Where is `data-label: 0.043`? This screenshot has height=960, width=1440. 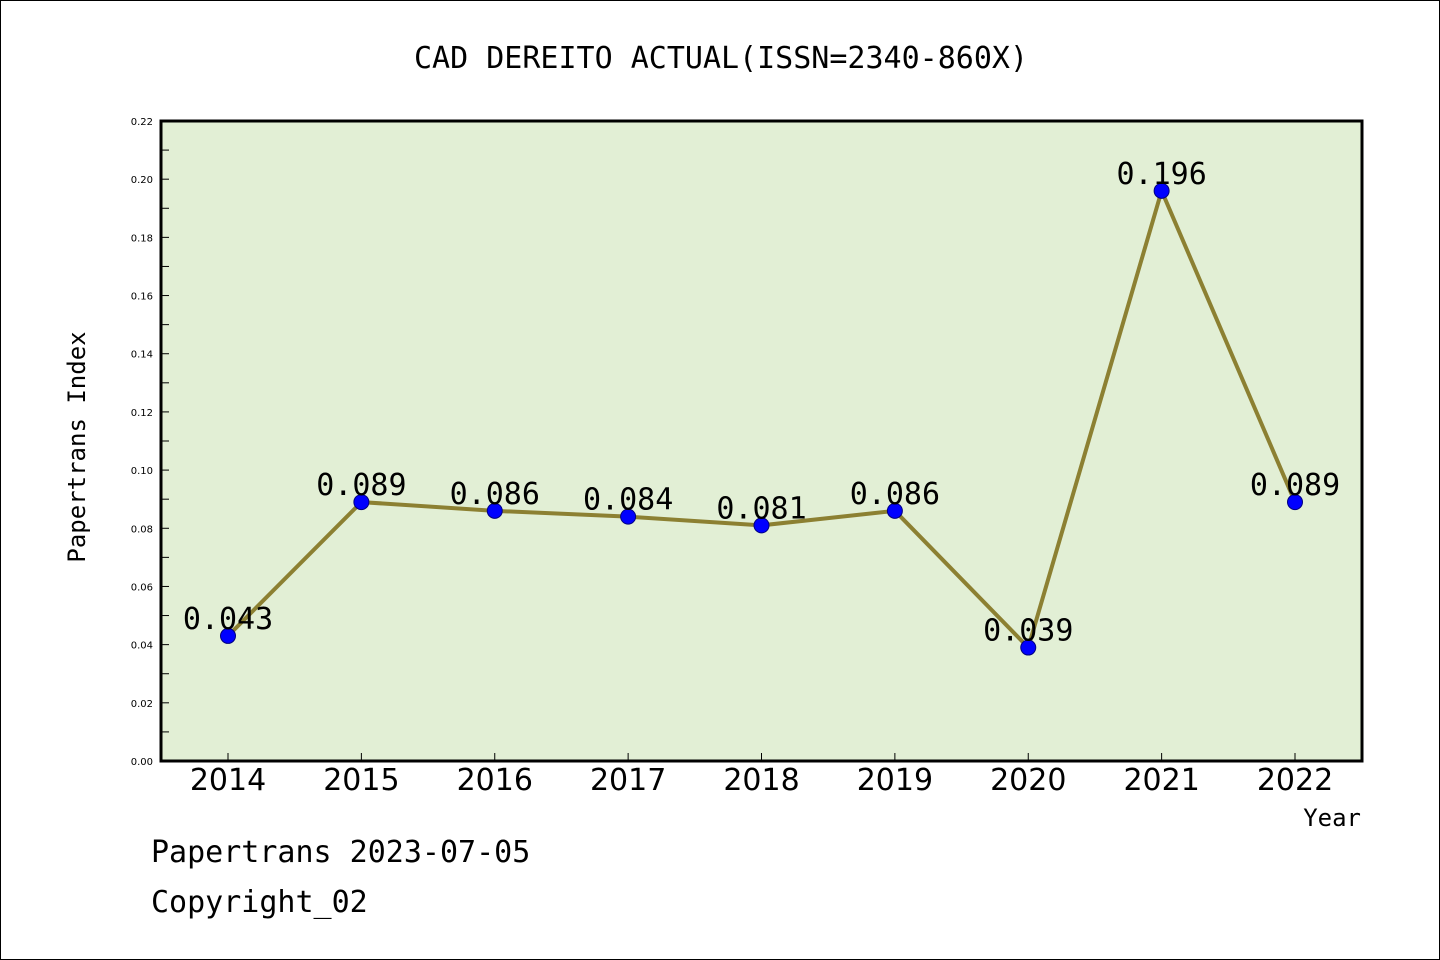 data-label: 0.043 is located at coordinates (228, 619).